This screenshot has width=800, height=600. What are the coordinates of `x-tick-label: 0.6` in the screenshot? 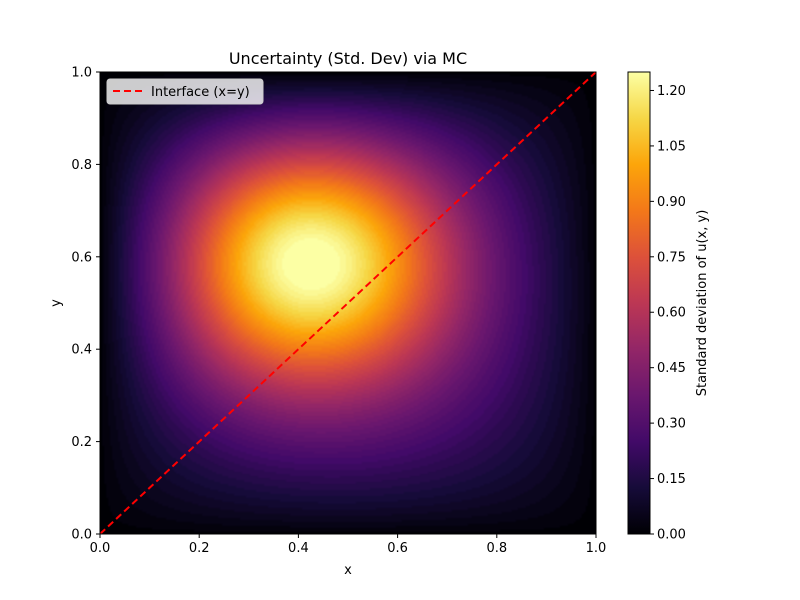 It's located at (397, 548).